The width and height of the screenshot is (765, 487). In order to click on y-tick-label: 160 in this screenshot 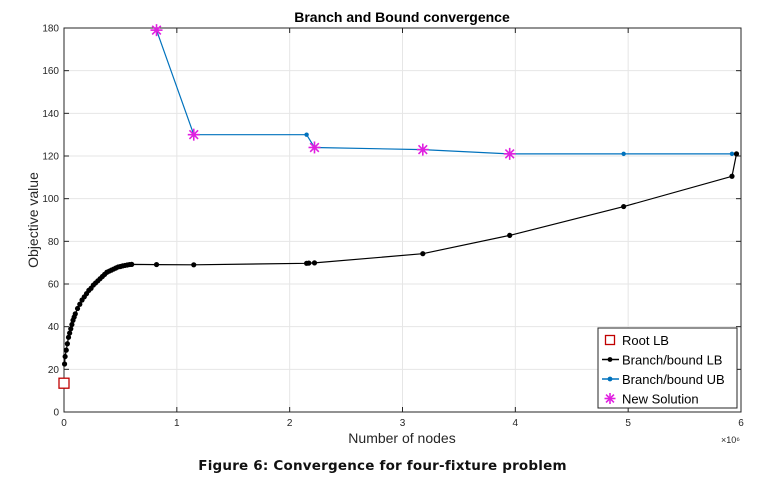, I will do `click(50, 71)`.